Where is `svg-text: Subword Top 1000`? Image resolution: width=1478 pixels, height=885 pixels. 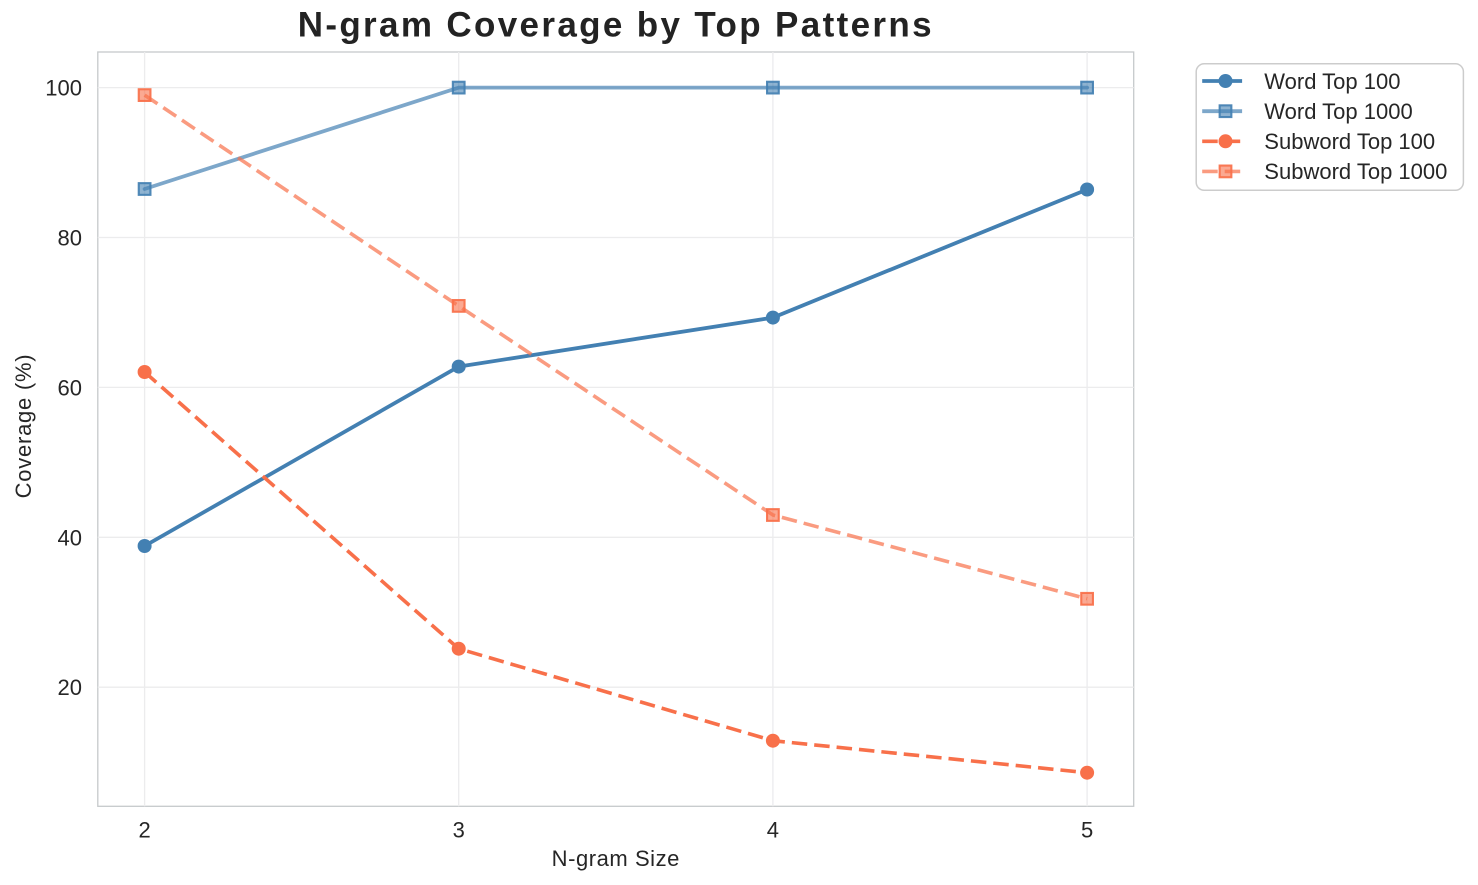 svg-text: Subword Top 1000 is located at coordinates (1355, 171).